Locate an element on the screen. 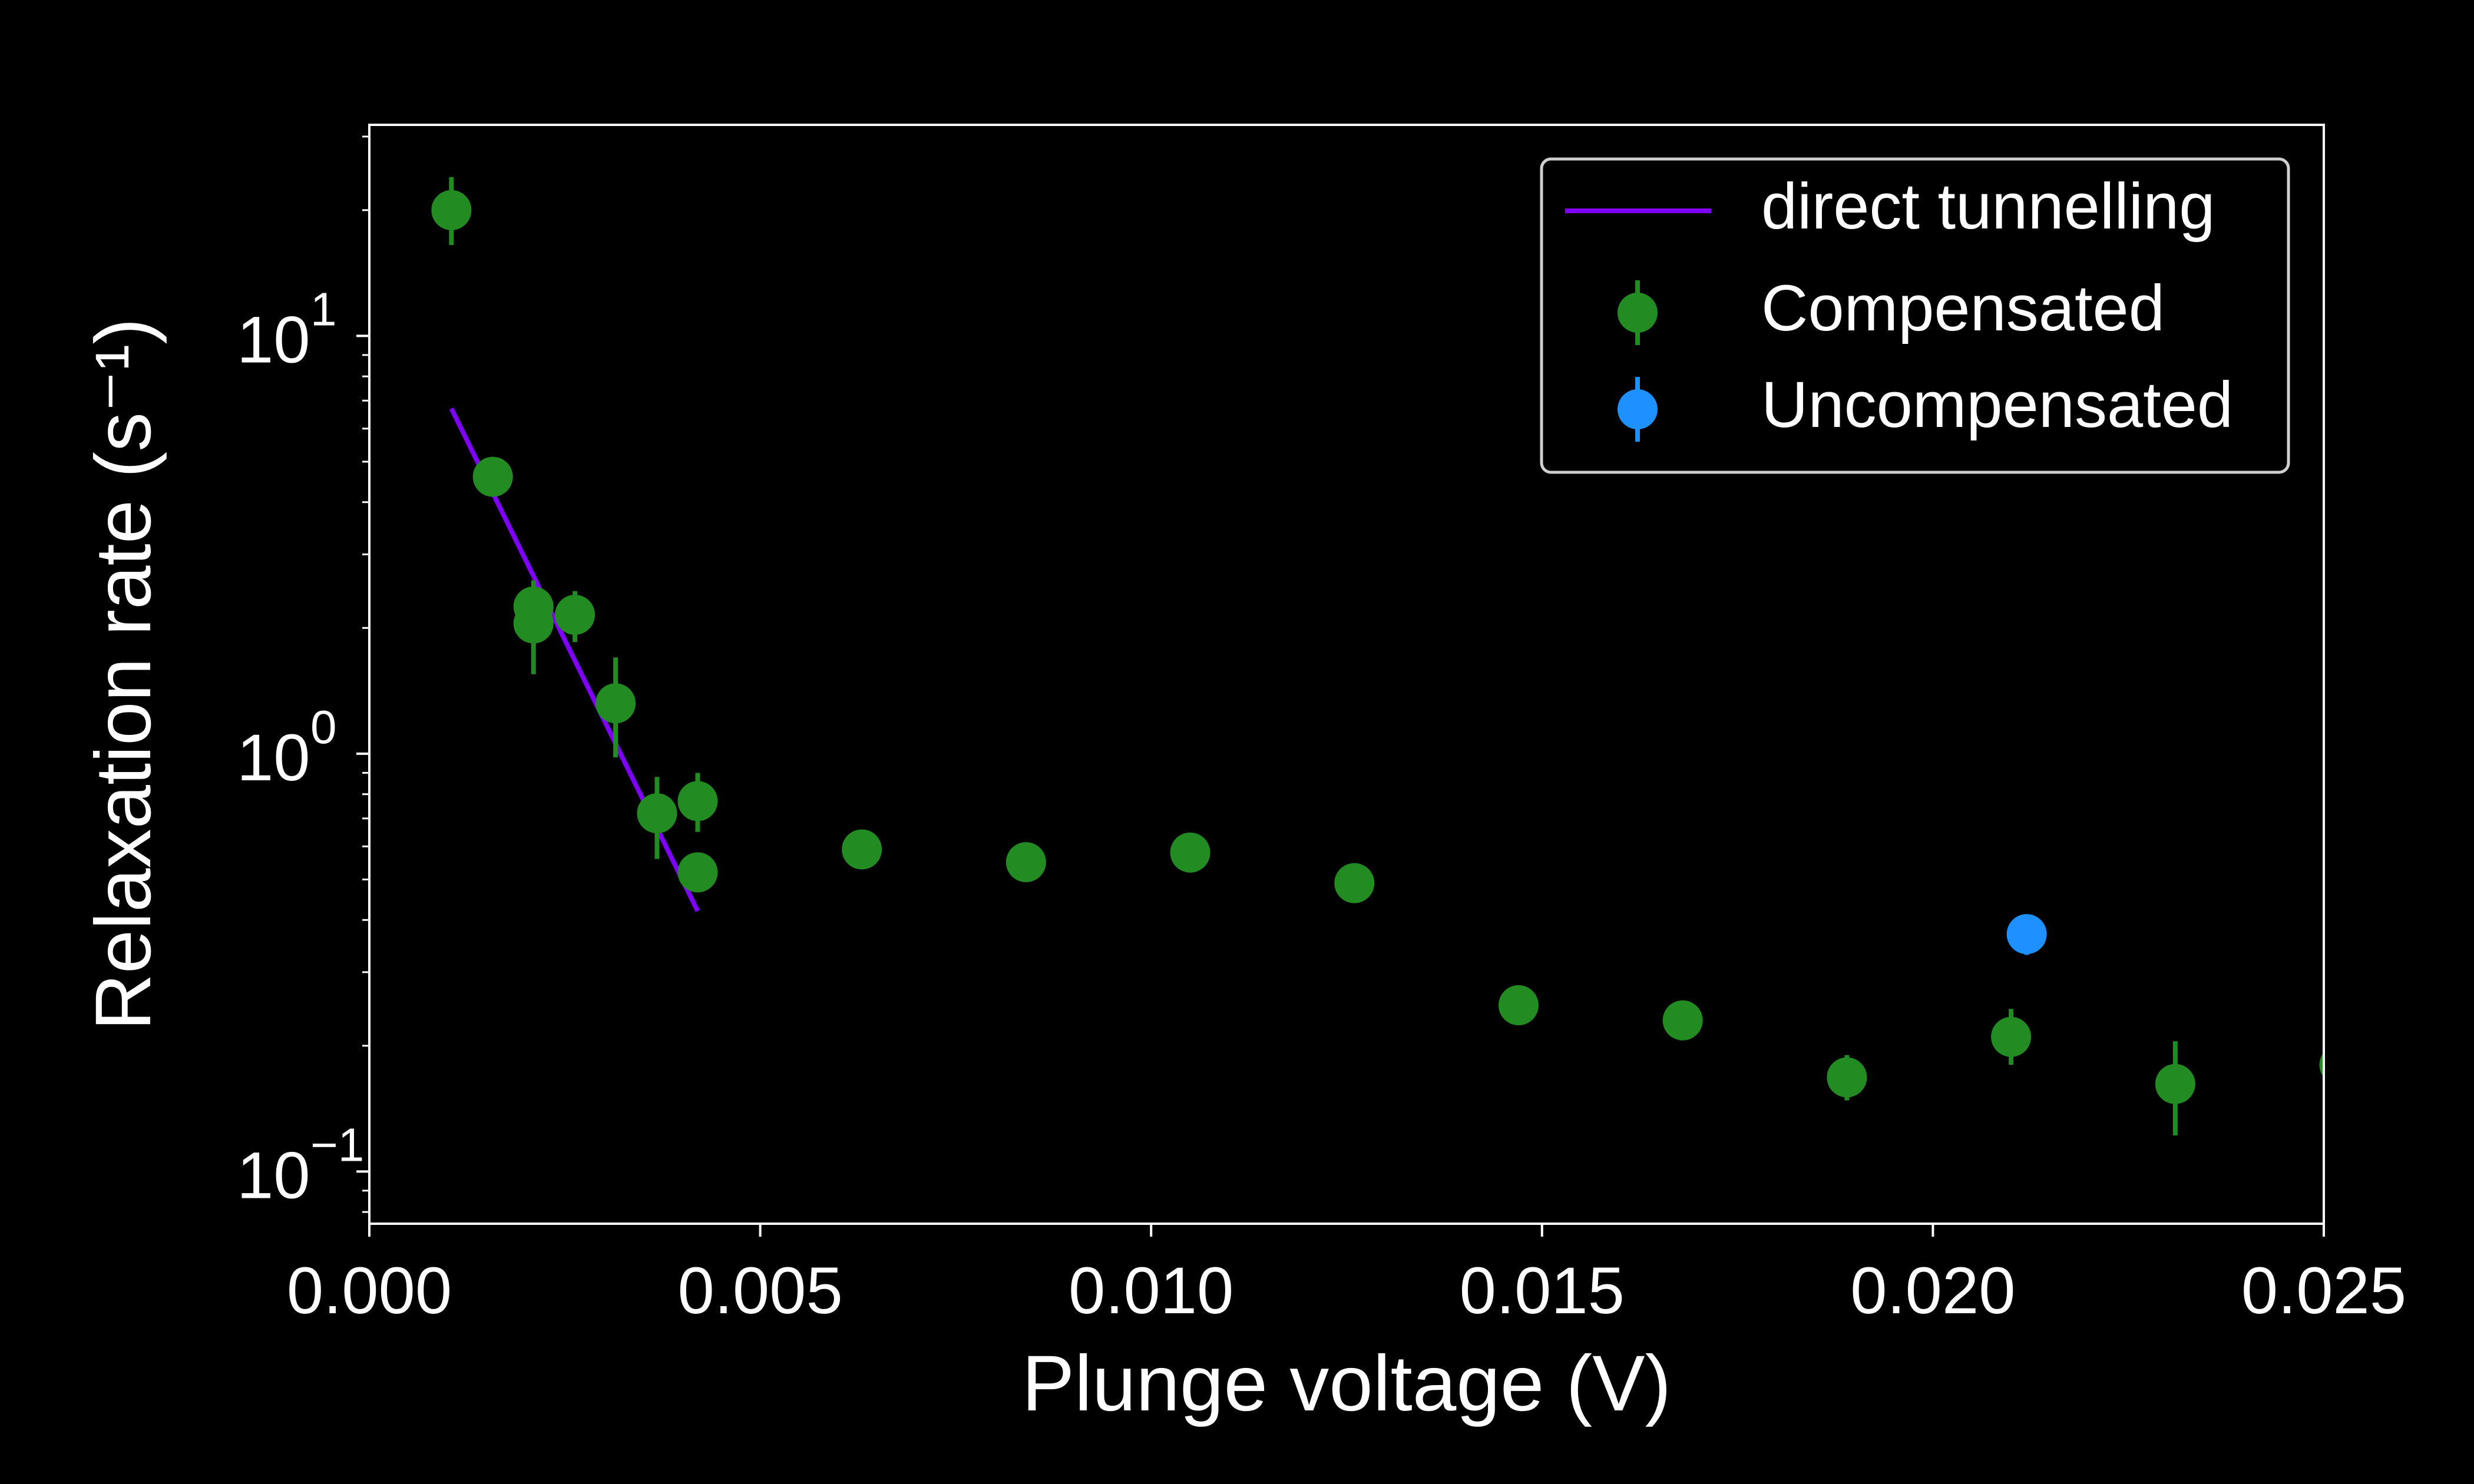 This screenshot has width=2474, height=1484. legend-box is located at coordinates (1915, 315).